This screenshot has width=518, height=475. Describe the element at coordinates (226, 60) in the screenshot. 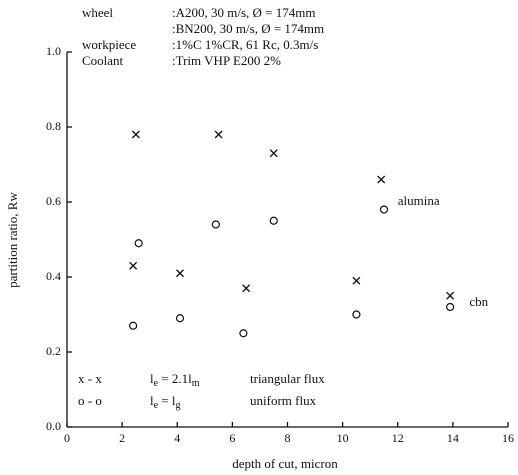

I see `header-value: :Trim VHP E200 2%` at that location.